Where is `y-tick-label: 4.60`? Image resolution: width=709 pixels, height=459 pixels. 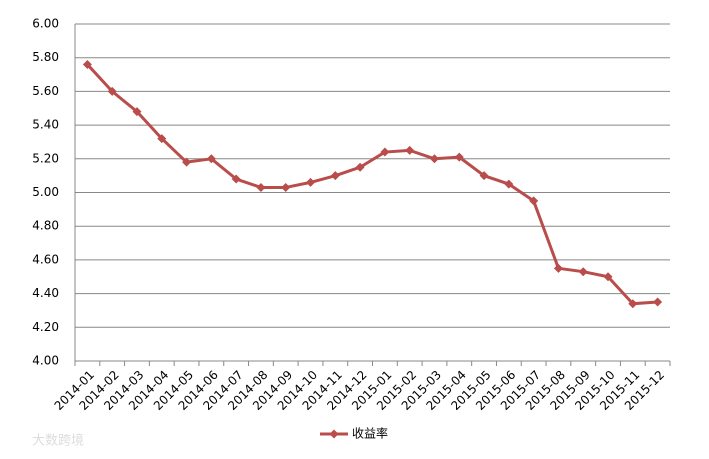 y-tick-label: 4.60 is located at coordinates (45, 259).